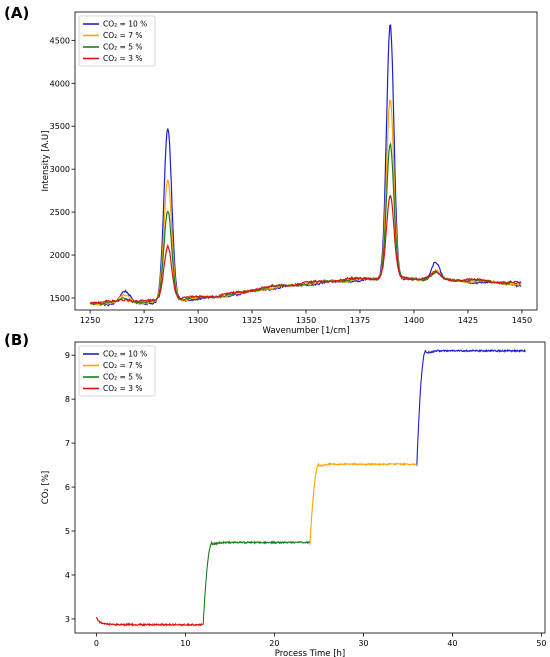 The height and width of the screenshot is (657, 550). What do you see at coordinates (67, 355) in the screenshot?
I see `y-tick-label: 9` at bounding box center [67, 355].